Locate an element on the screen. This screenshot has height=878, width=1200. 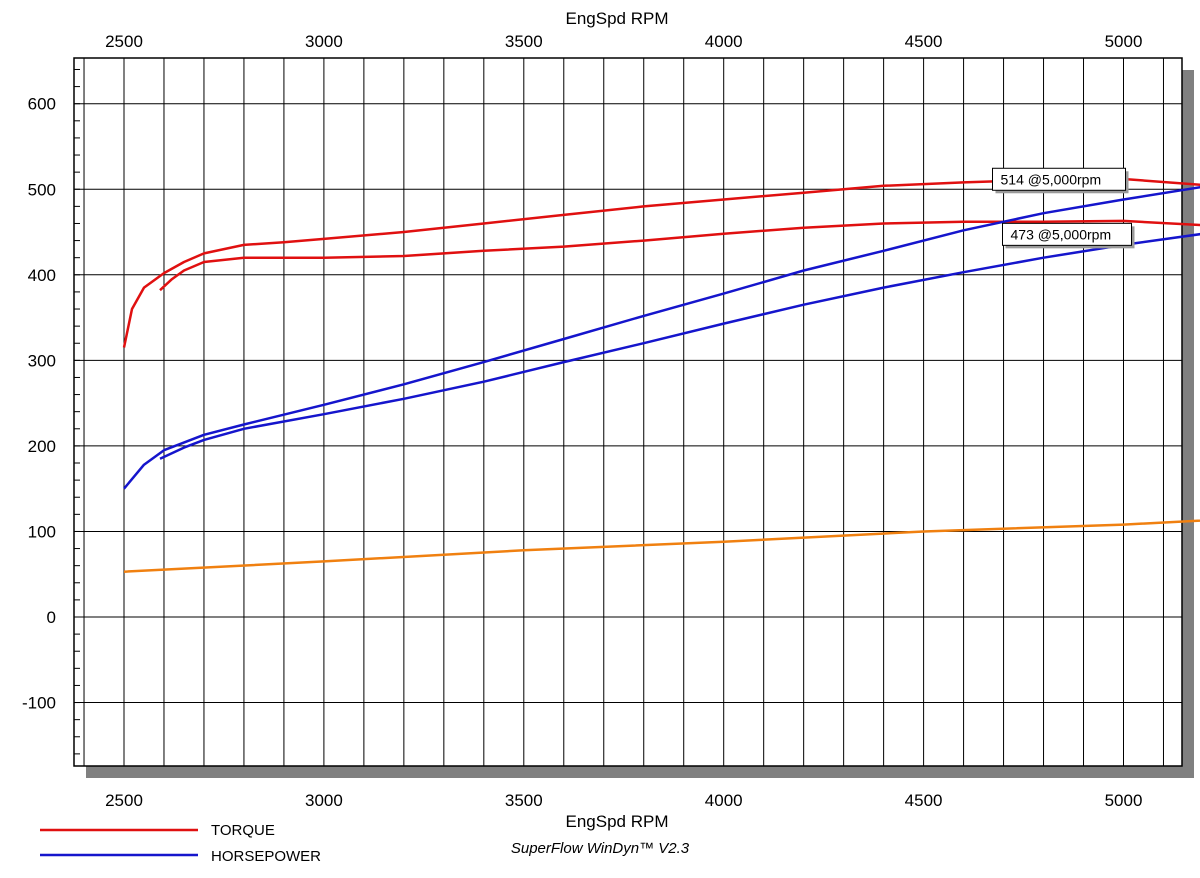
x-tick-label-bottom: 3000 is located at coordinates (324, 800).